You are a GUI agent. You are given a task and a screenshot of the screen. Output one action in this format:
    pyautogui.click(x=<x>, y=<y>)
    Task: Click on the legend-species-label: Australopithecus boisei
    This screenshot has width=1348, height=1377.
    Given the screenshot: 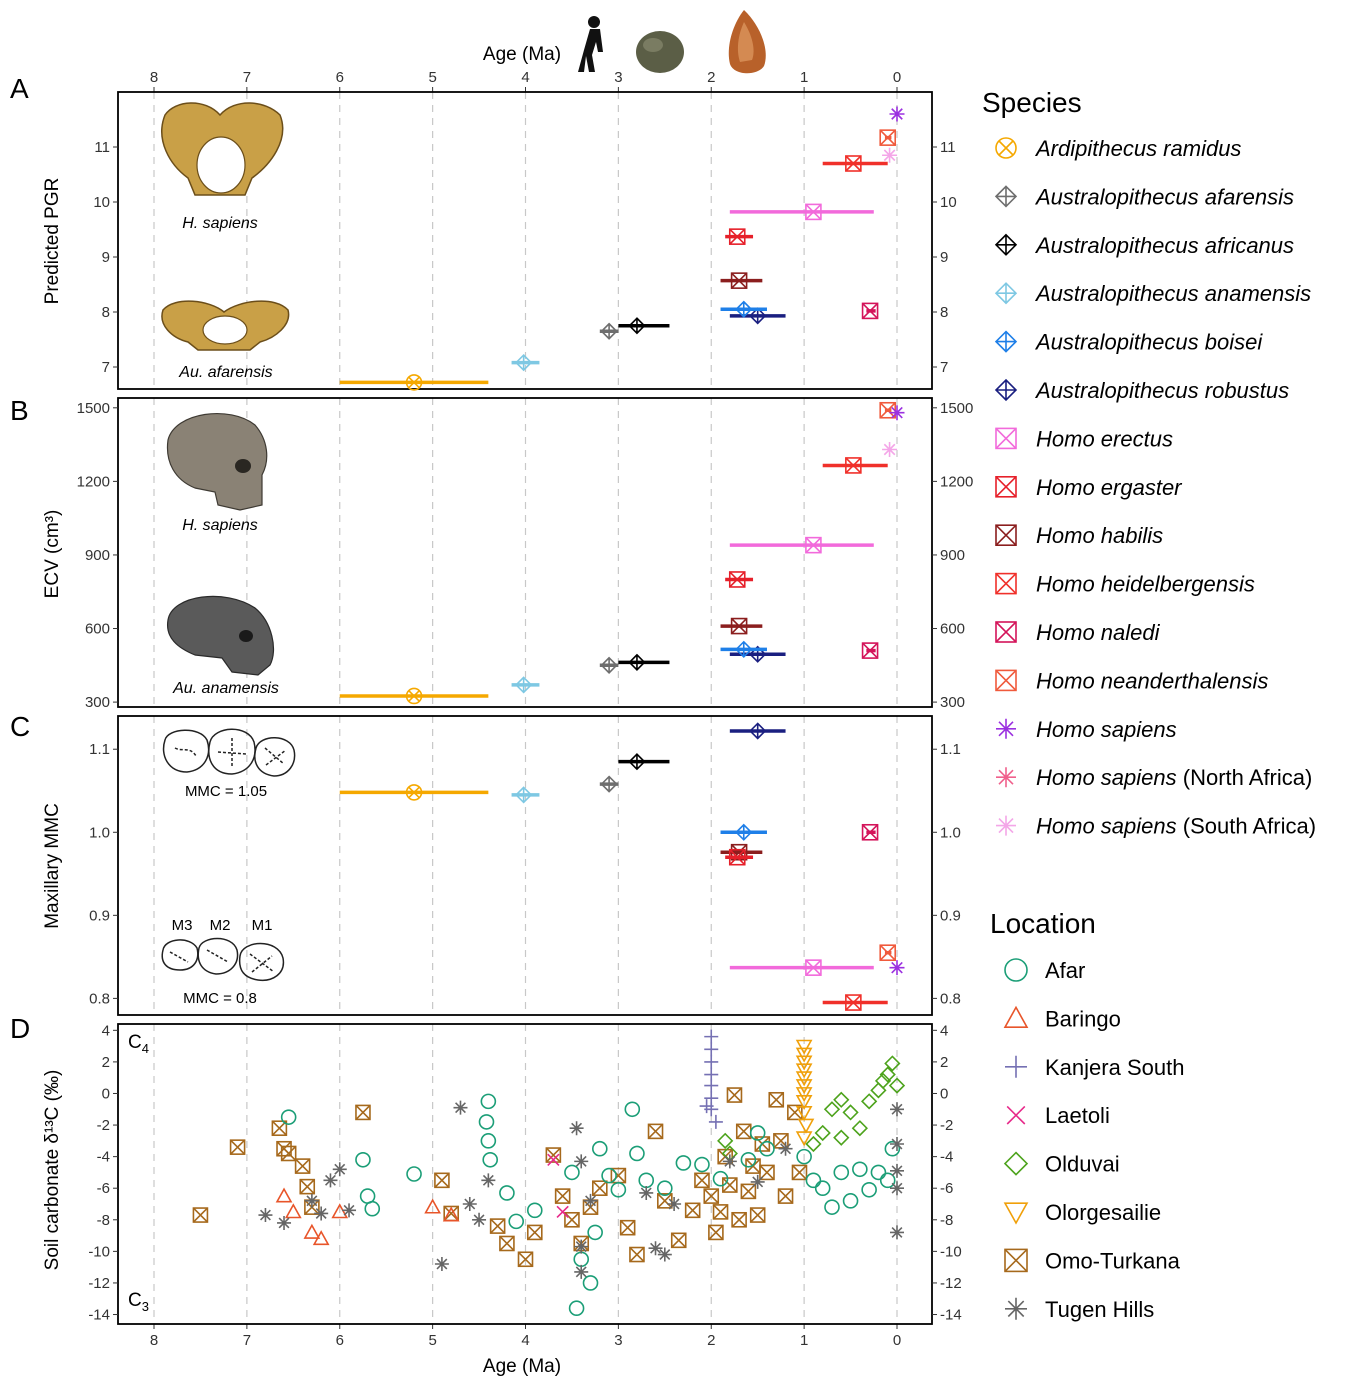 What is the action you would take?
    pyautogui.click(x=1148, y=342)
    